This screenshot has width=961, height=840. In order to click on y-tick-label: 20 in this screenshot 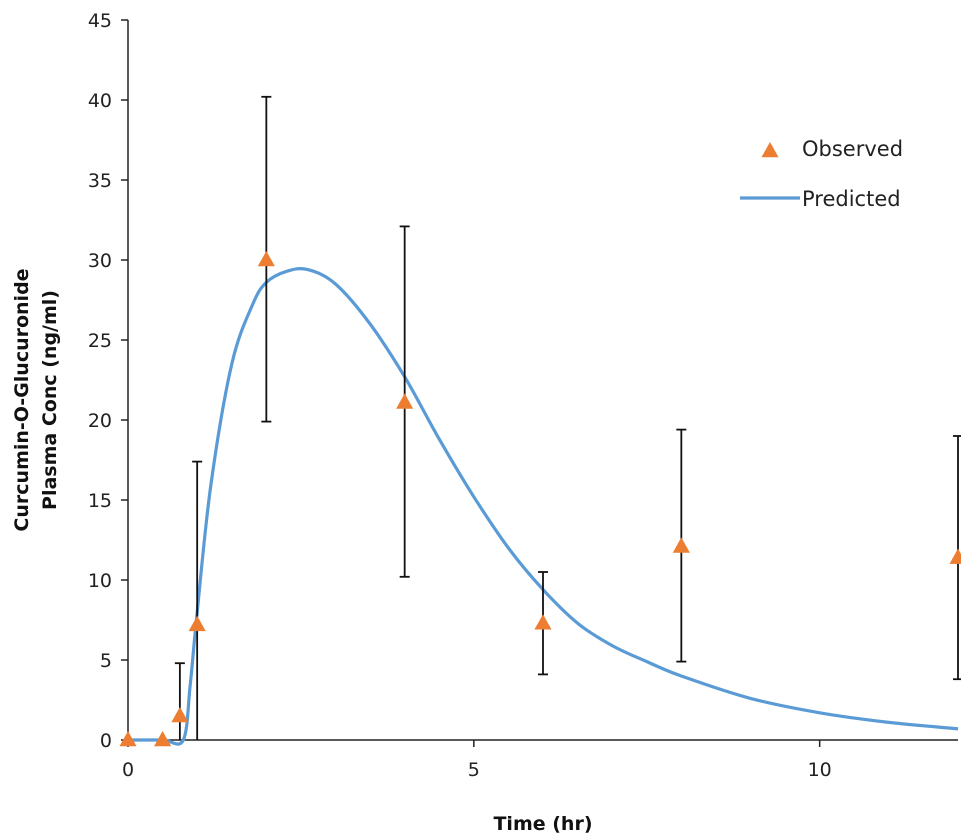, I will do `click(100, 421)`.